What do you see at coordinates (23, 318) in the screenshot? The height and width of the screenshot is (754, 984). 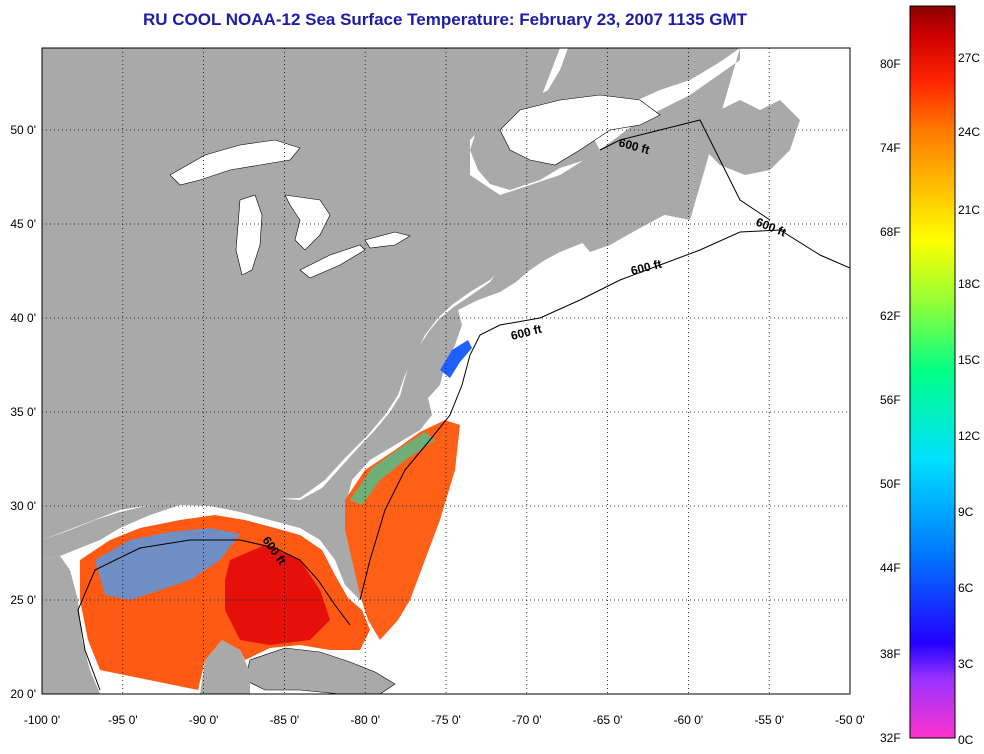 I see `lat-tick-label: 40 0'` at bounding box center [23, 318].